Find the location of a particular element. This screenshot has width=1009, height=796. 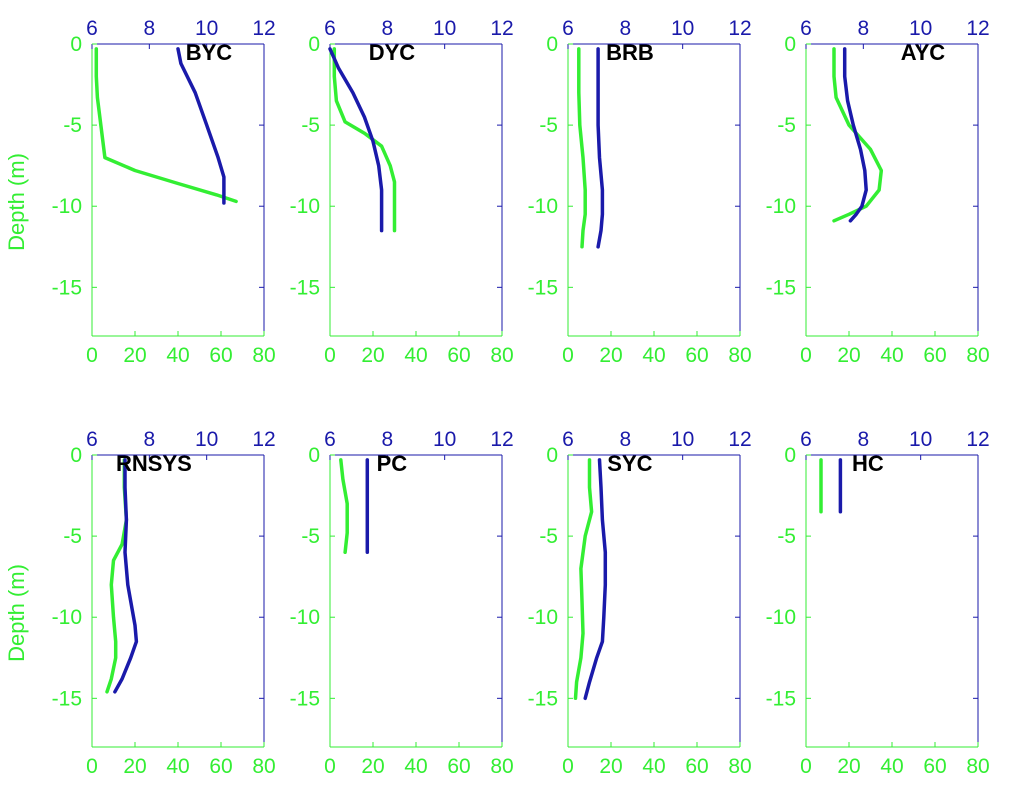

panel-title: AYC is located at coordinates (923, 52).